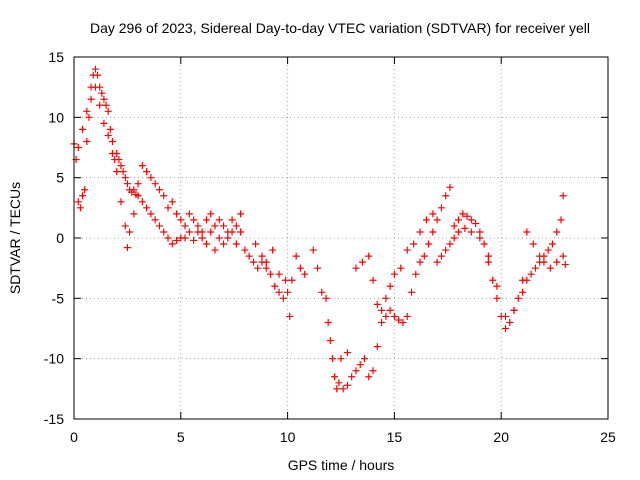 This screenshot has height=480, width=640. Describe the element at coordinates (395, 437) in the screenshot. I see `x-tick-label: 15` at that location.